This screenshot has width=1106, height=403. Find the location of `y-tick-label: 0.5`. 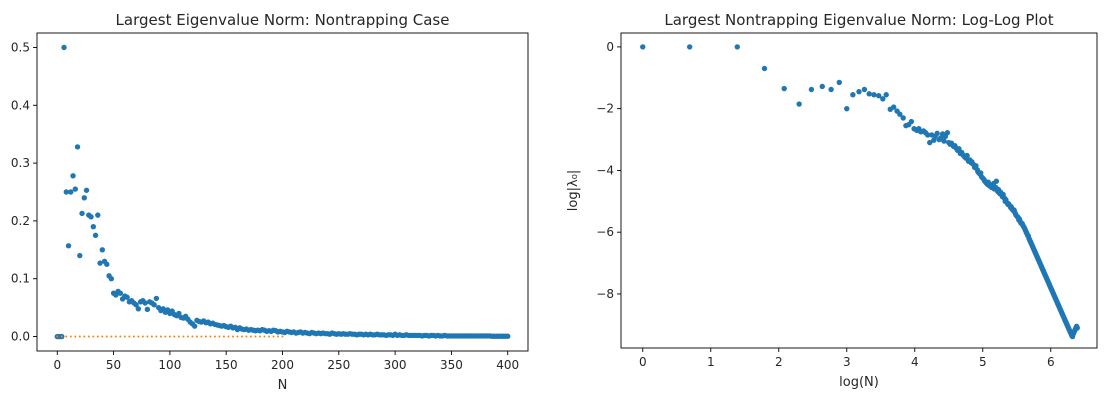

y-tick-label: 0.5 is located at coordinates (20, 47).